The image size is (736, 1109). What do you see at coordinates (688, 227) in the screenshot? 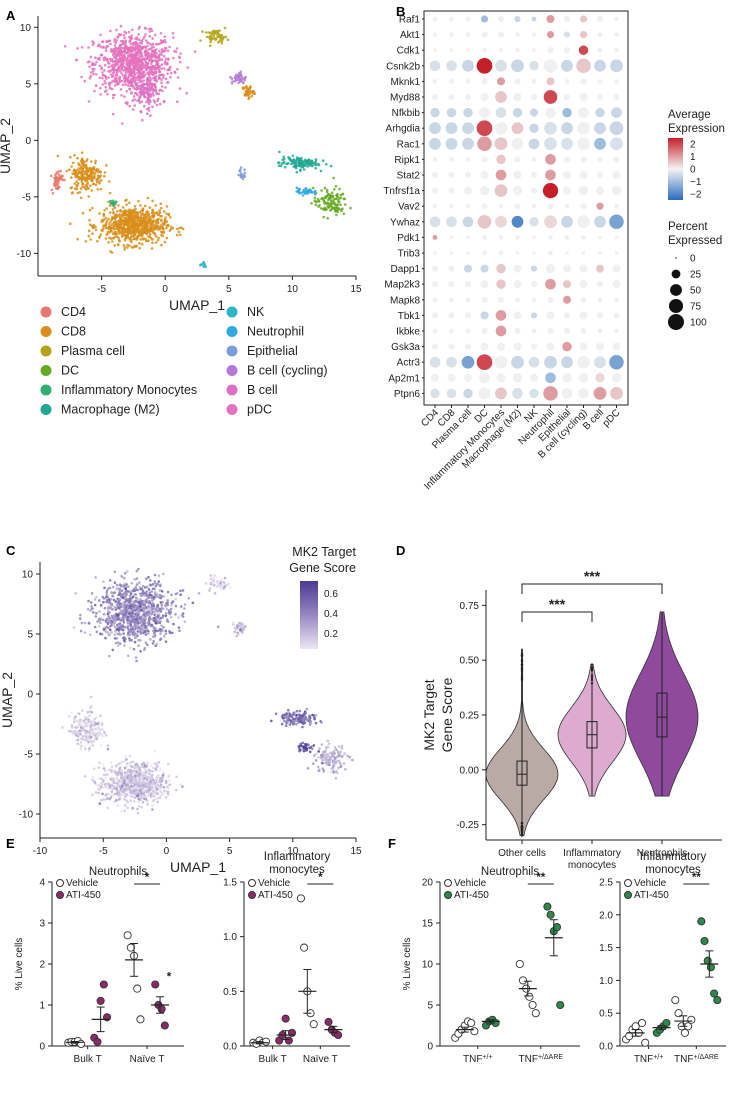
I see `size-legend-title-1: Percent` at bounding box center [688, 227].